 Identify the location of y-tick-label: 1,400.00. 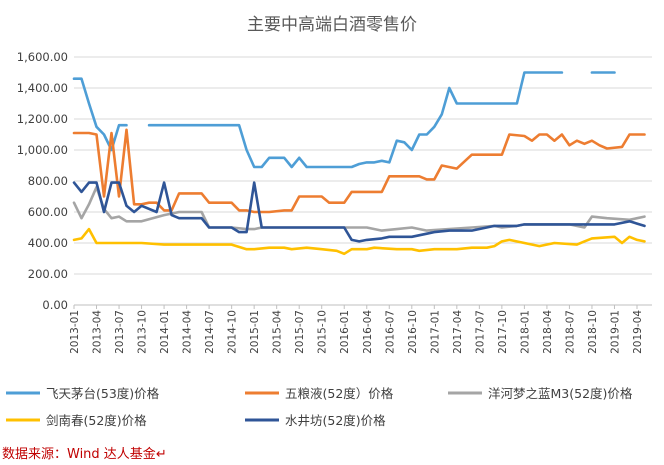
(42, 88).